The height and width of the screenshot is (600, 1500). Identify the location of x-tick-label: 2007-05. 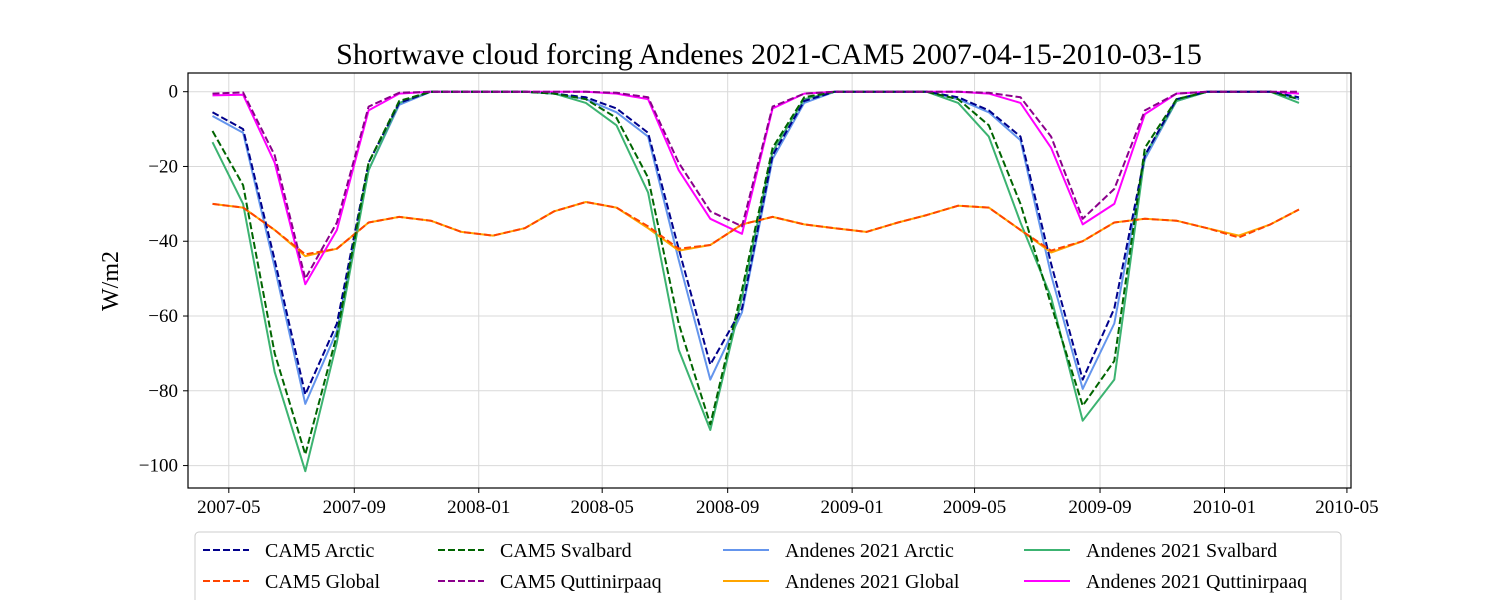
(228, 507).